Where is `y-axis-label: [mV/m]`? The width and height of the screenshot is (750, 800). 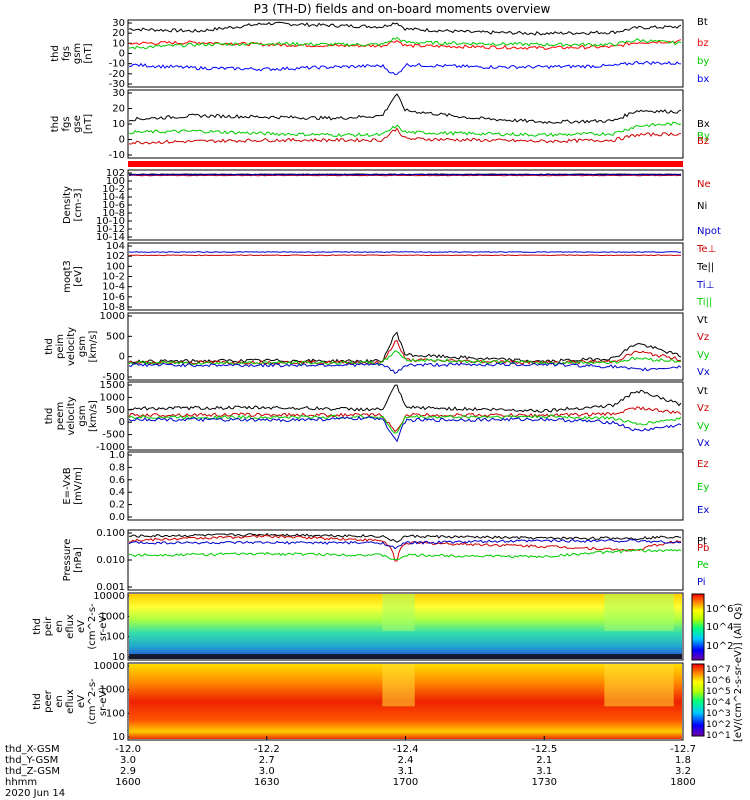
y-axis-label: [mV/m] is located at coordinates (78, 486).